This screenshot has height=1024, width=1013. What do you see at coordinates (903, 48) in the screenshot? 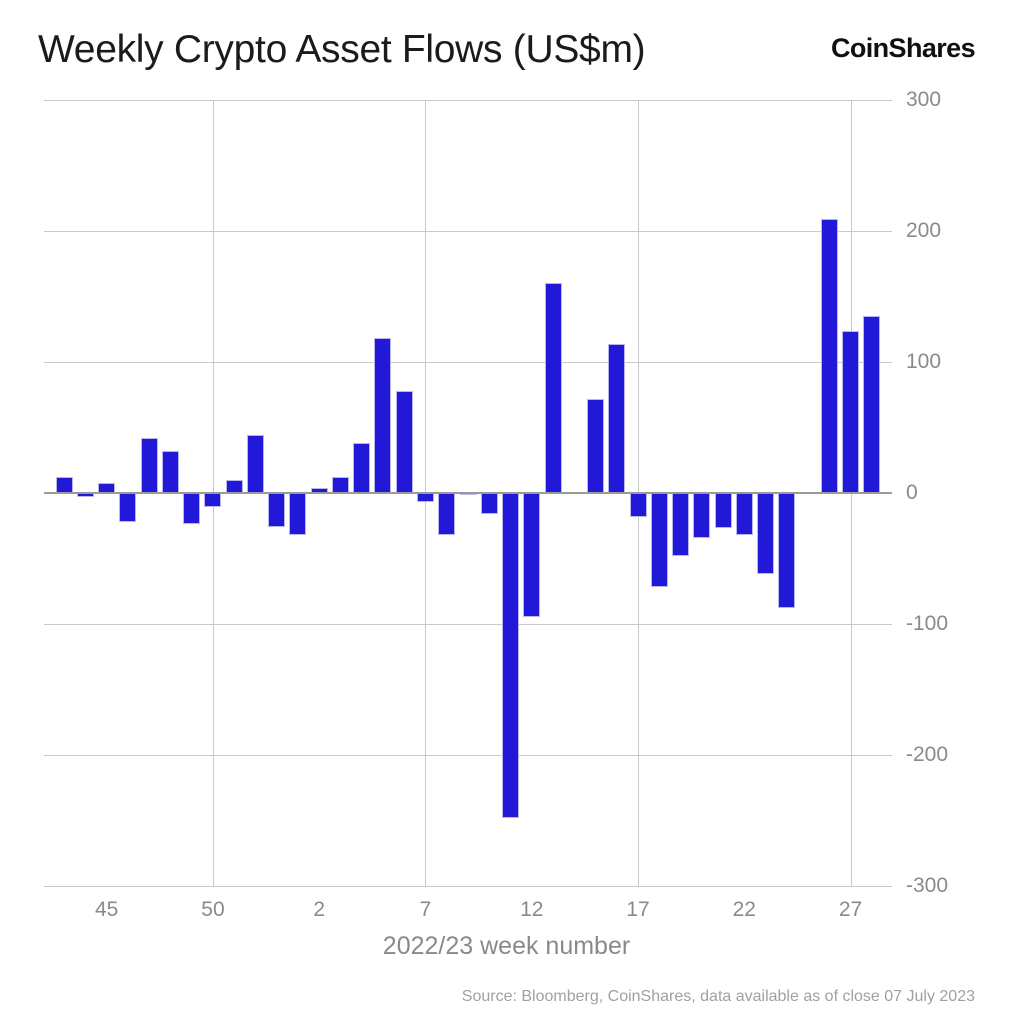
I see `coinshares-logo: CoinShares` at bounding box center [903, 48].